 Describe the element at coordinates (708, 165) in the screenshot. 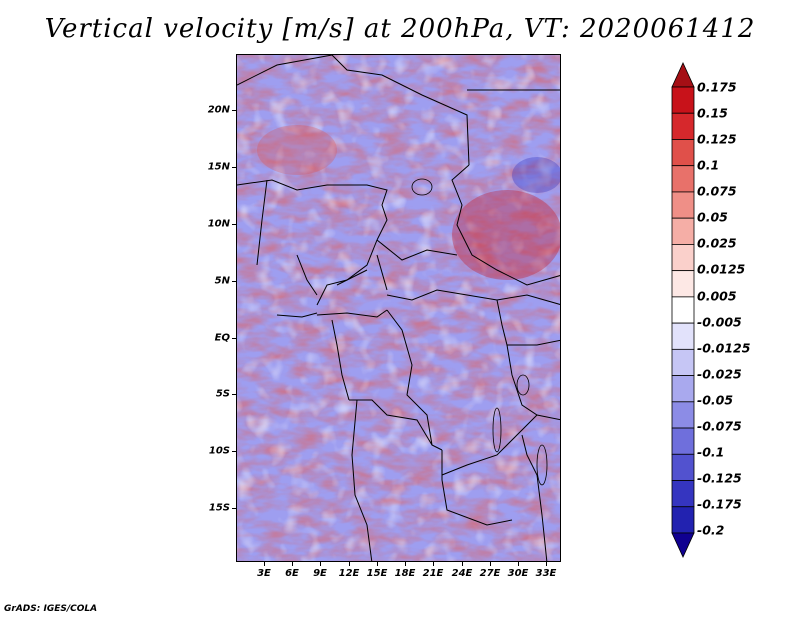

I see `colorbar-label: 0.1` at that location.